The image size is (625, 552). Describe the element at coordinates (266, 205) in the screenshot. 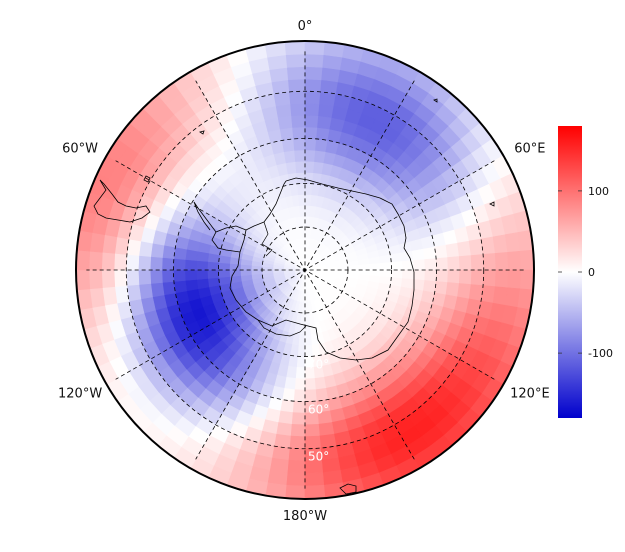

I see `peninsula-coast` at that location.